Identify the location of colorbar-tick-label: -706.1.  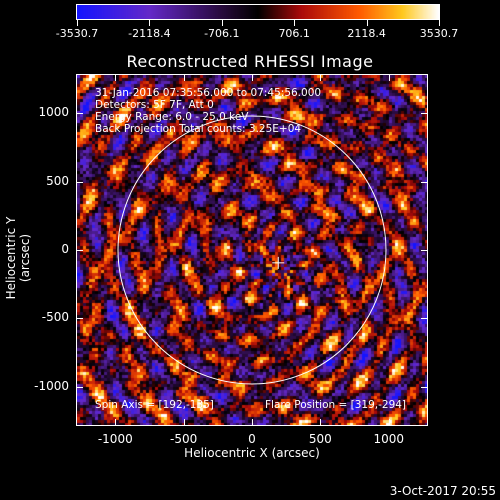
(222, 33).